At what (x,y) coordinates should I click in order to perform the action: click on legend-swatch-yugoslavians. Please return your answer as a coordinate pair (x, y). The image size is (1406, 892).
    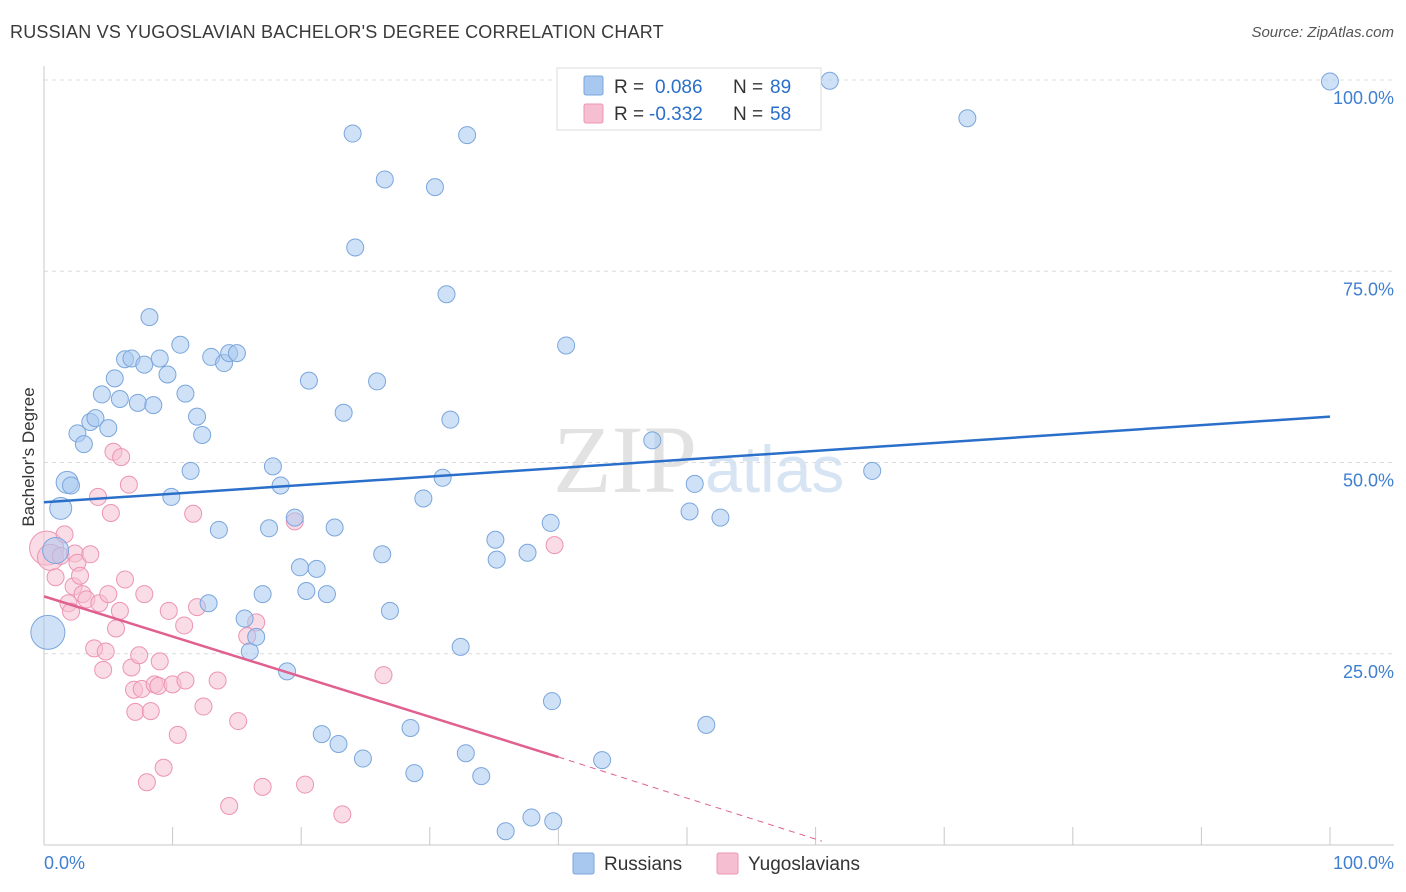
    Looking at the image, I should click on (593, 113).